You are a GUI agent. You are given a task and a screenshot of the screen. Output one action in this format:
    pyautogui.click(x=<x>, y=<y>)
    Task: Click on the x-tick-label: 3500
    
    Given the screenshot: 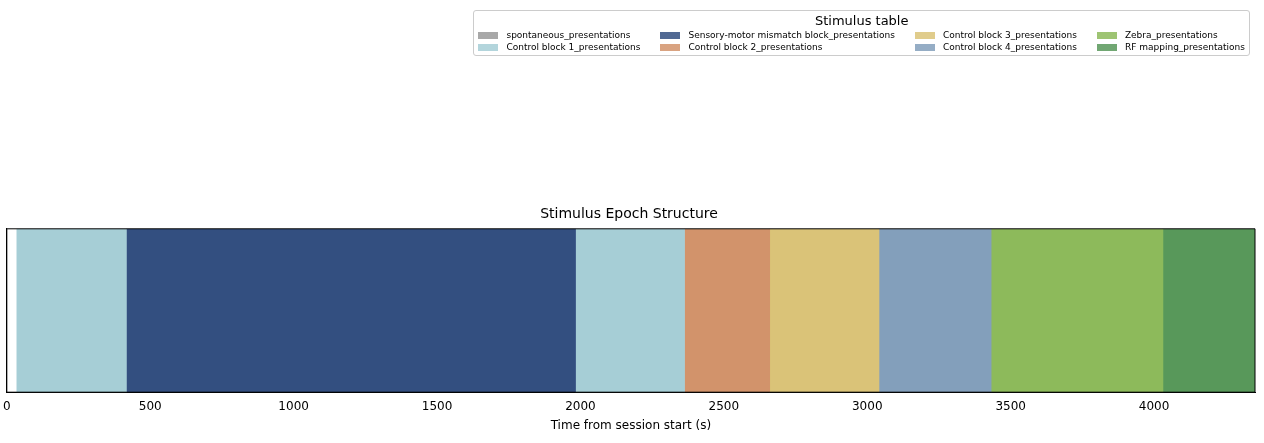 What is the action you would take?
    pyautogui.click(x=1010, y=405)
    